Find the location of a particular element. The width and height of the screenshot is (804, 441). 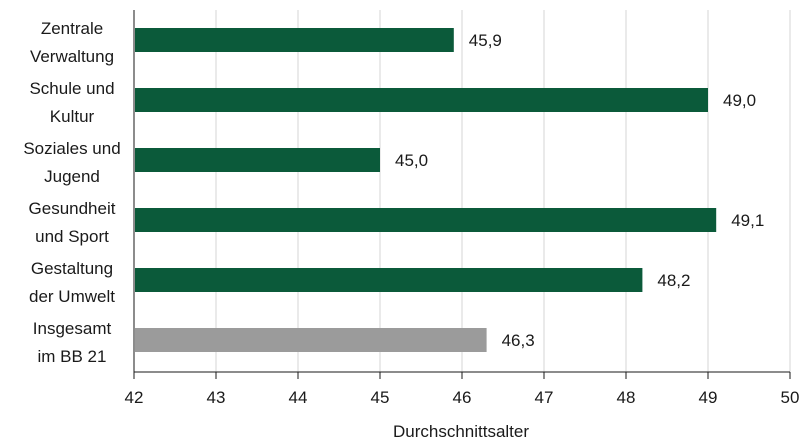

x-tick-label-42: 42 is located at coordinates (134, 397).